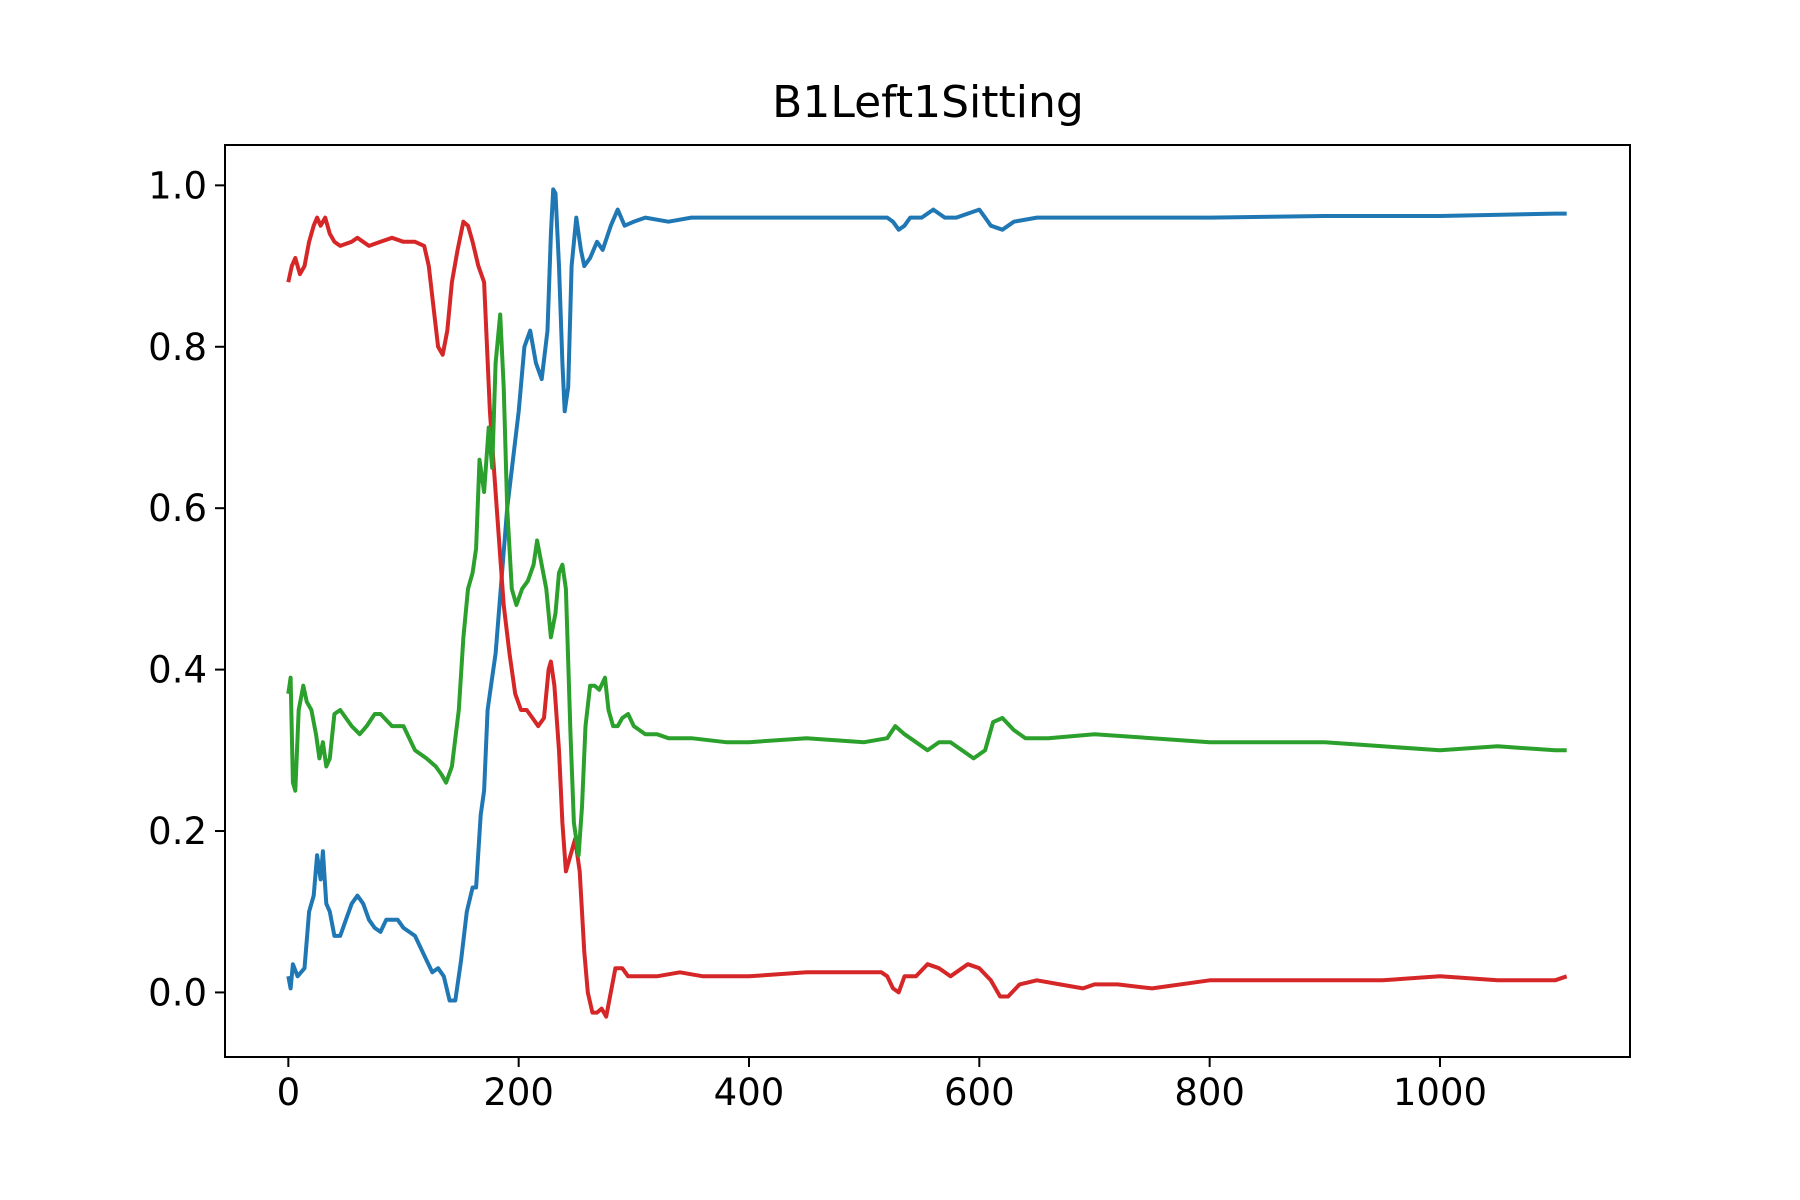 Image resolution: width=1800 pixels, height=1200 pixels. I want to click on x-axis: 0 200 400 600 800 1000, so click(882, 1085).